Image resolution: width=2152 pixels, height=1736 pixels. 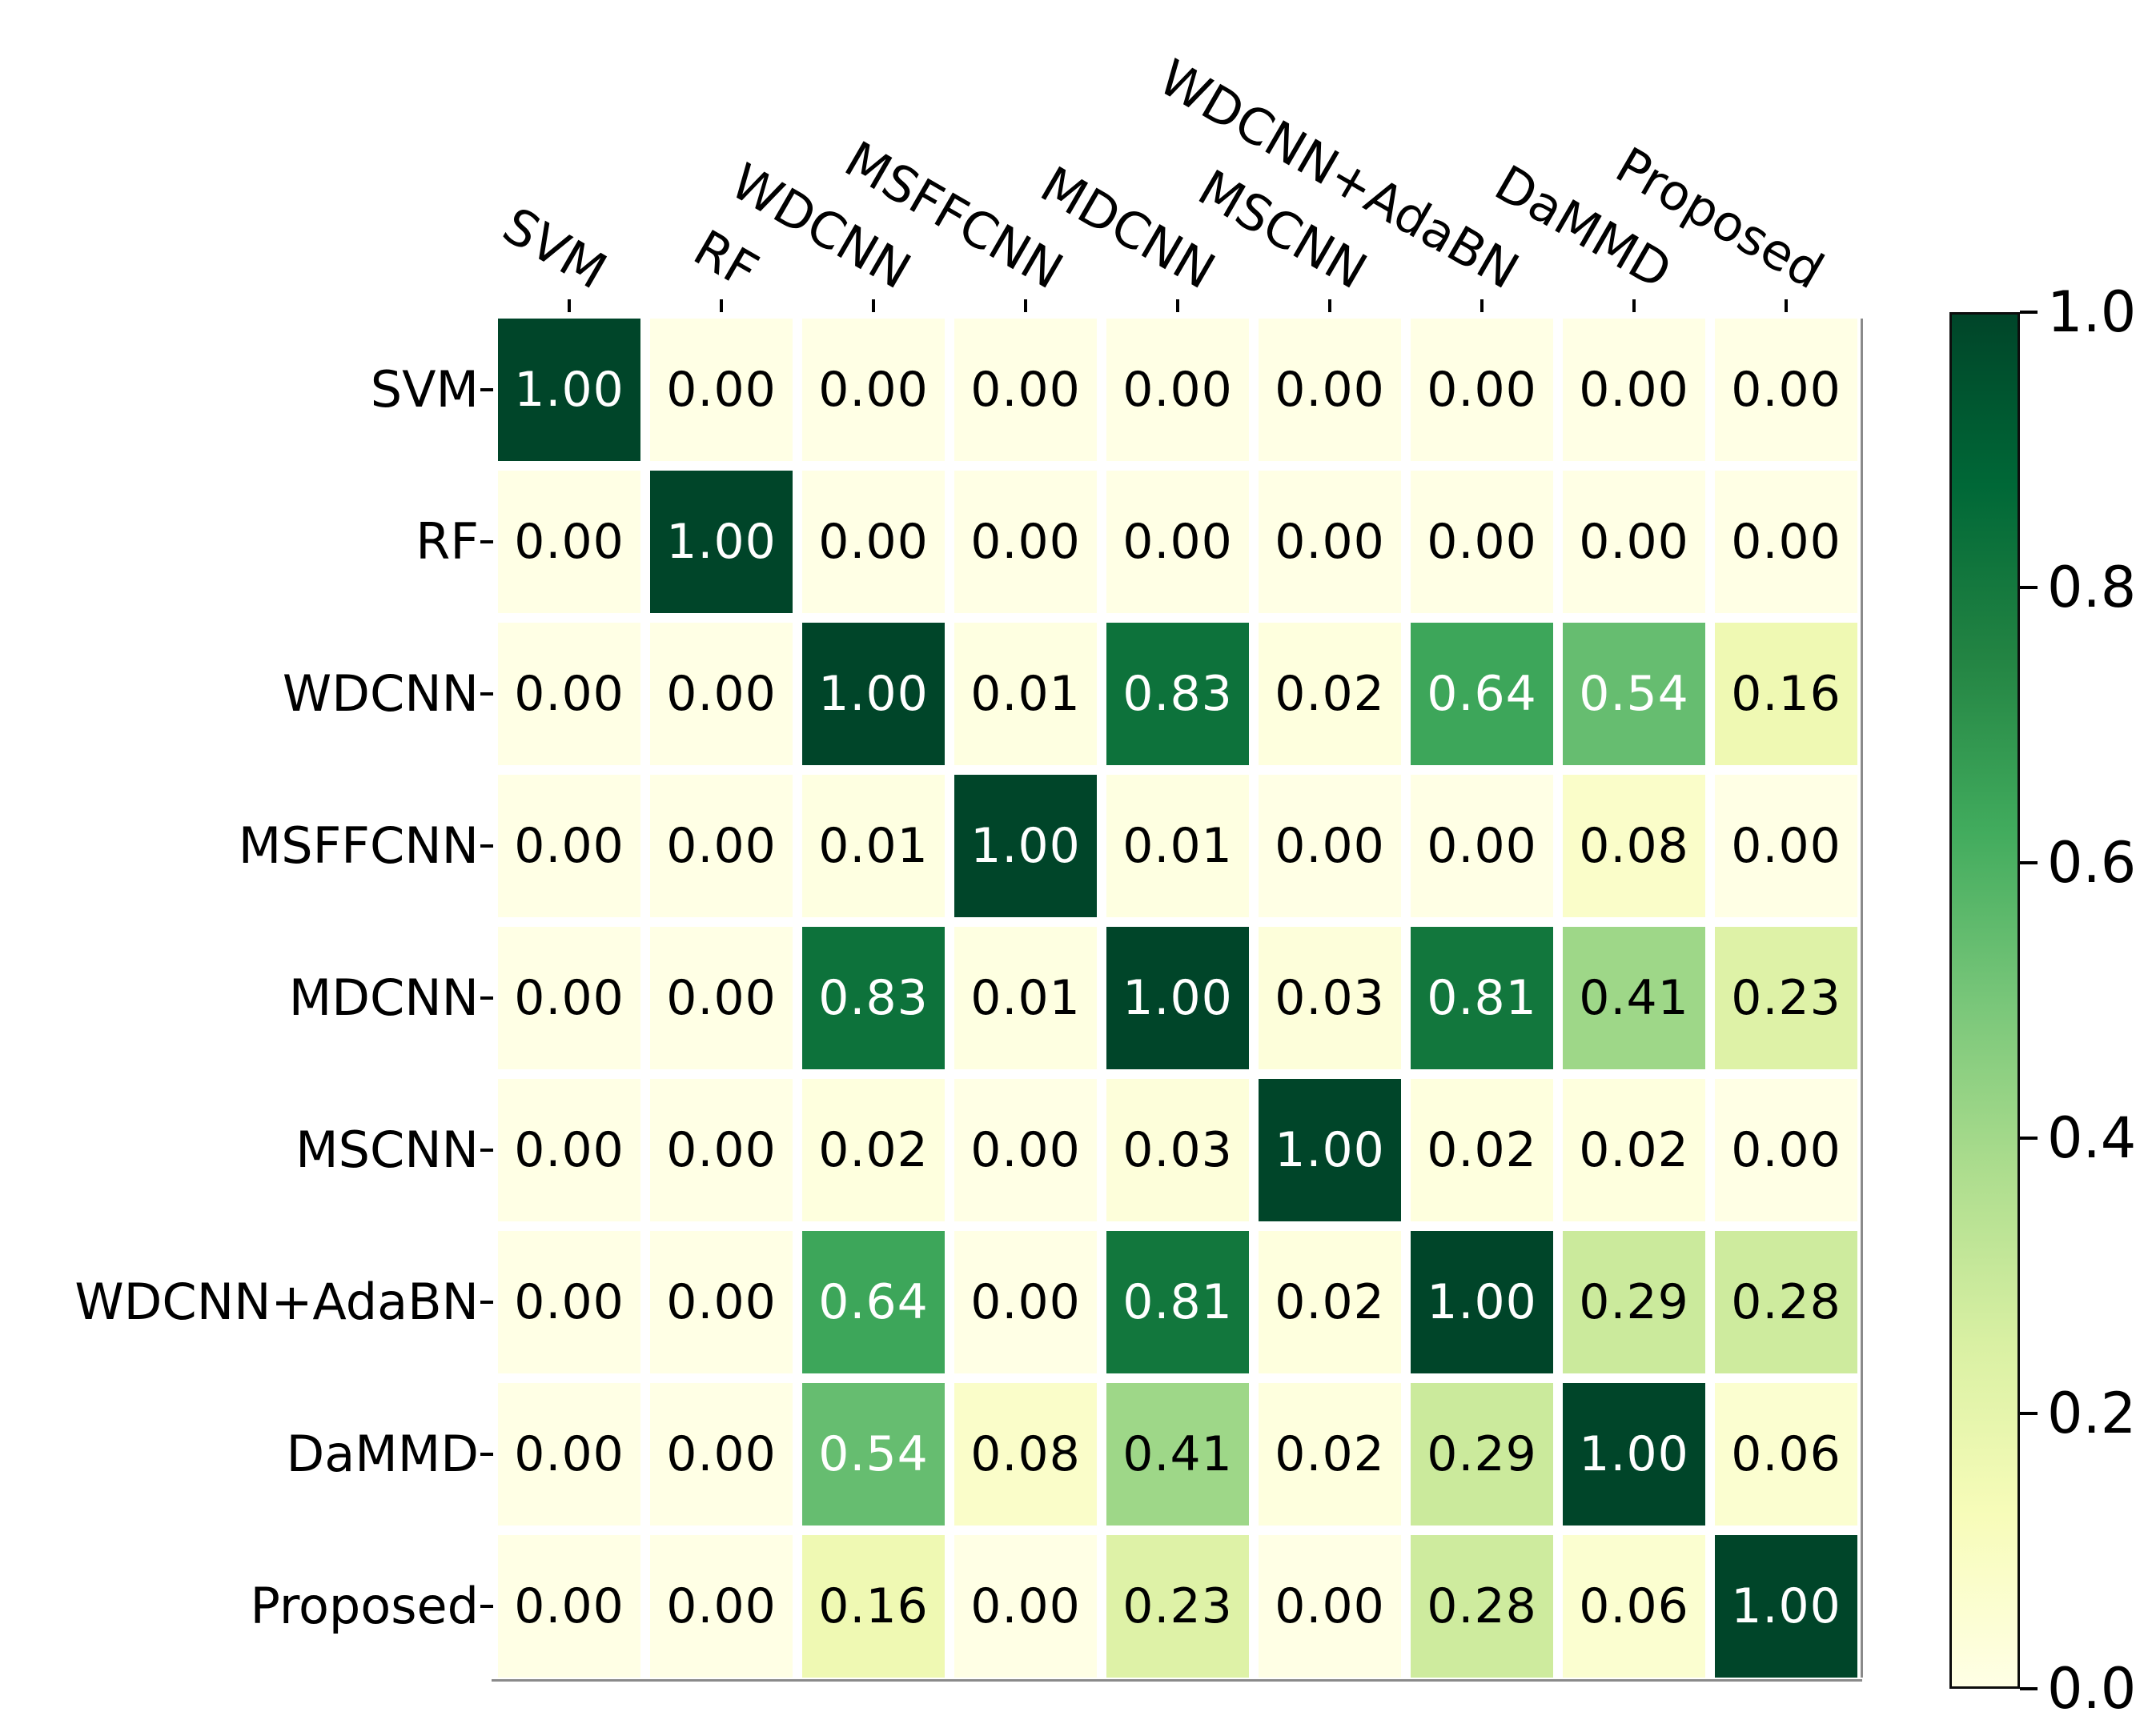 I want to click on colorbar-tick-label: 0.0, so click(x=2092, y=1689).